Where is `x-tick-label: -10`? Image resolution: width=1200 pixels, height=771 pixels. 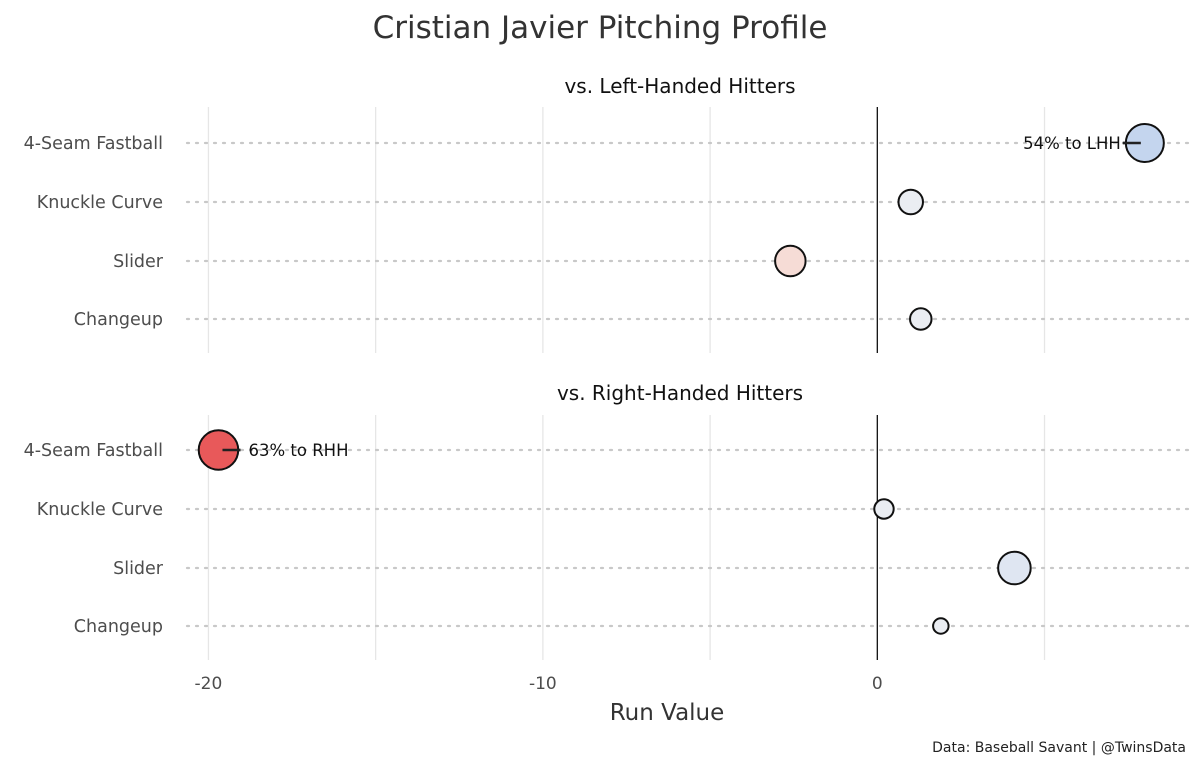 x-tick-label: -10 is located at coordinates (543, 684).